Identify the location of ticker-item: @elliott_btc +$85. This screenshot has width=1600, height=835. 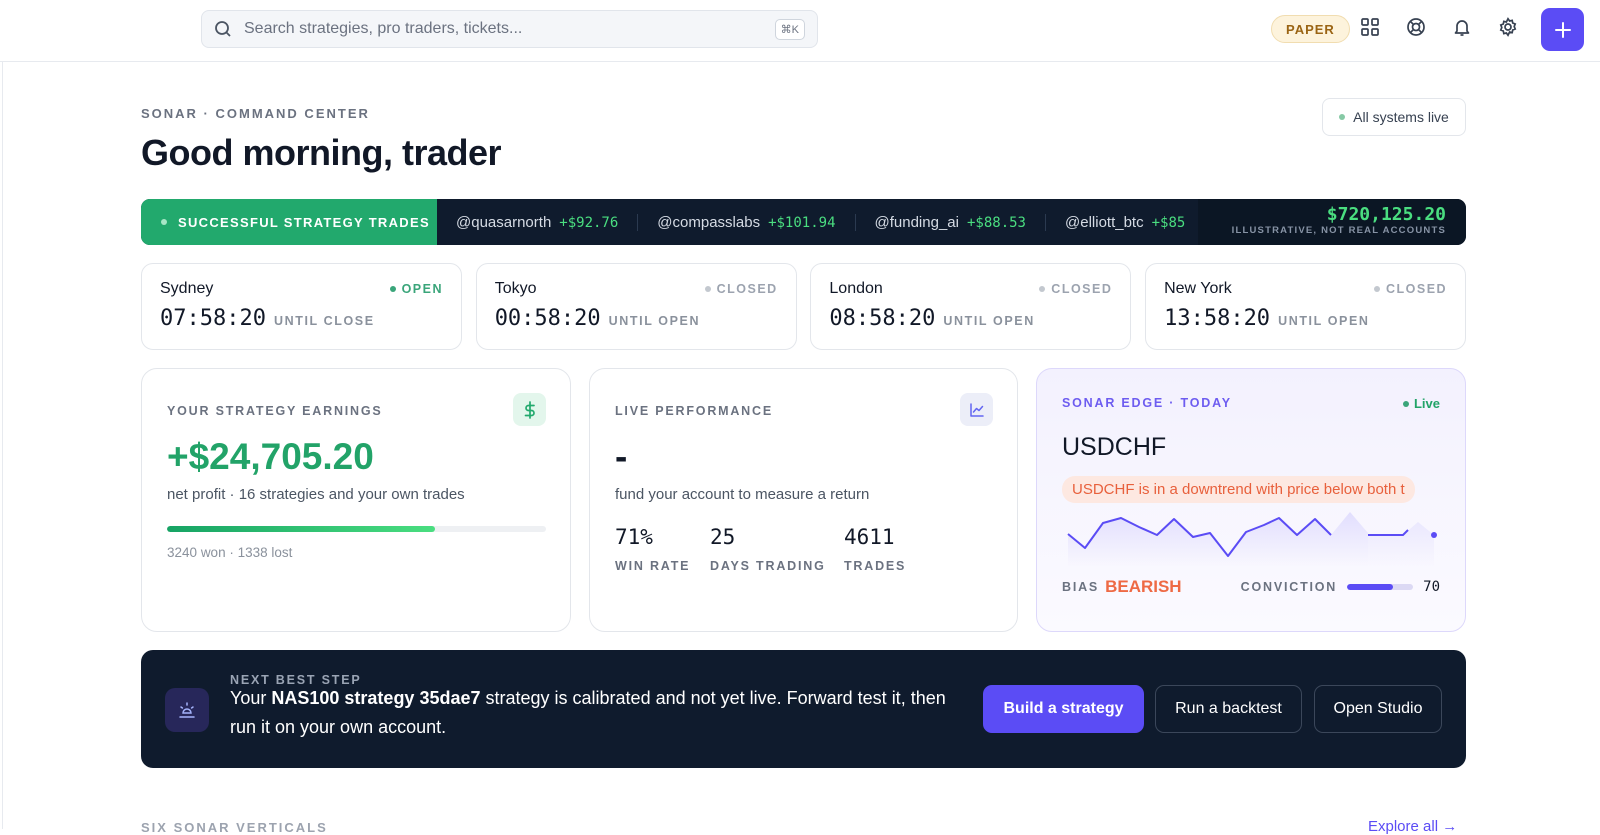
(1122, 222).